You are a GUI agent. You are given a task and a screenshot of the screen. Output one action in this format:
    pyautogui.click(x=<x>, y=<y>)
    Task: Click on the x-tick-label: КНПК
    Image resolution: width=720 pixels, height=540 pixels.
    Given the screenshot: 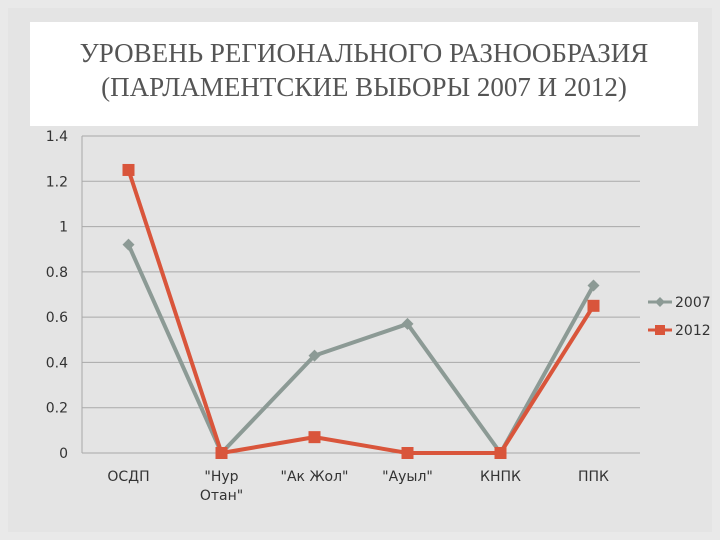 What is the action you would take?
    pyautogui.click(x=500, y=477)
    